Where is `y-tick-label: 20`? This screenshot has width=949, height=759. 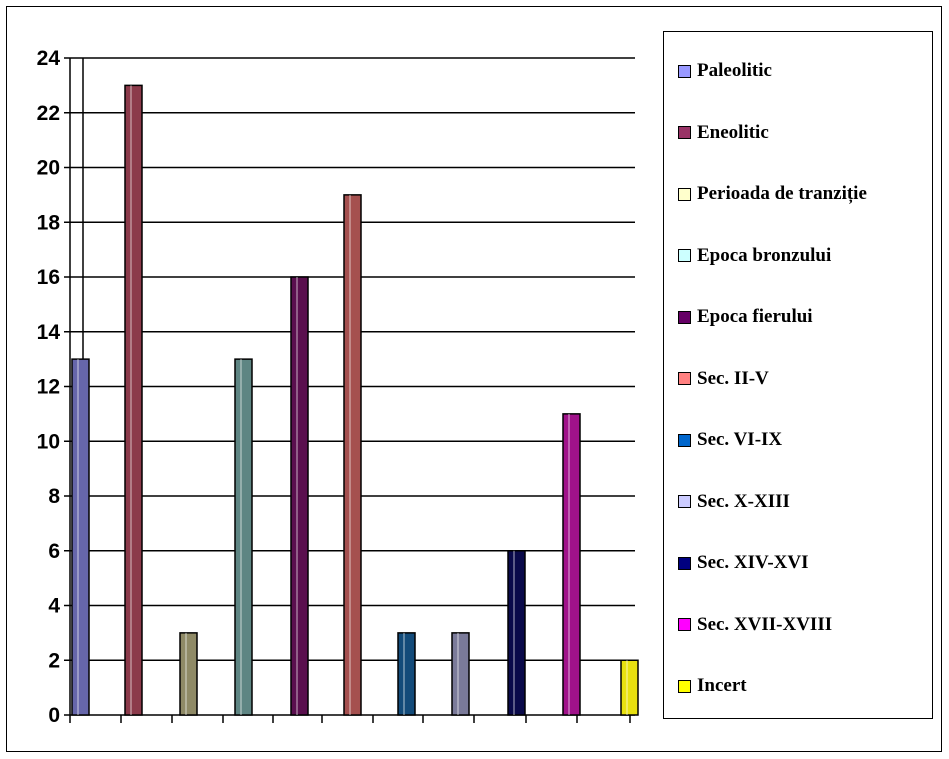 y-tick-label: 20 is located at coordinates (48, 168).